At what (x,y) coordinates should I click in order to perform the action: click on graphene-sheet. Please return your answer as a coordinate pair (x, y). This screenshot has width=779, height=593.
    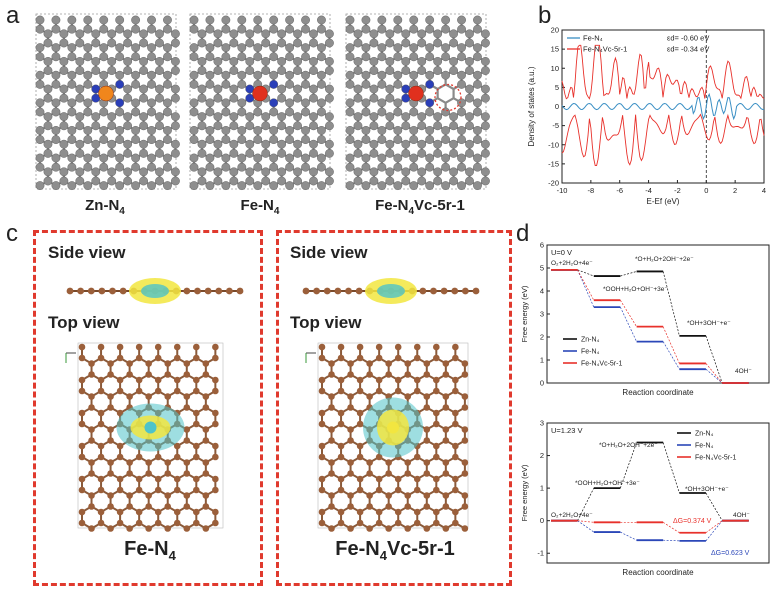
    Looking at the image, I should click on (261, 103).